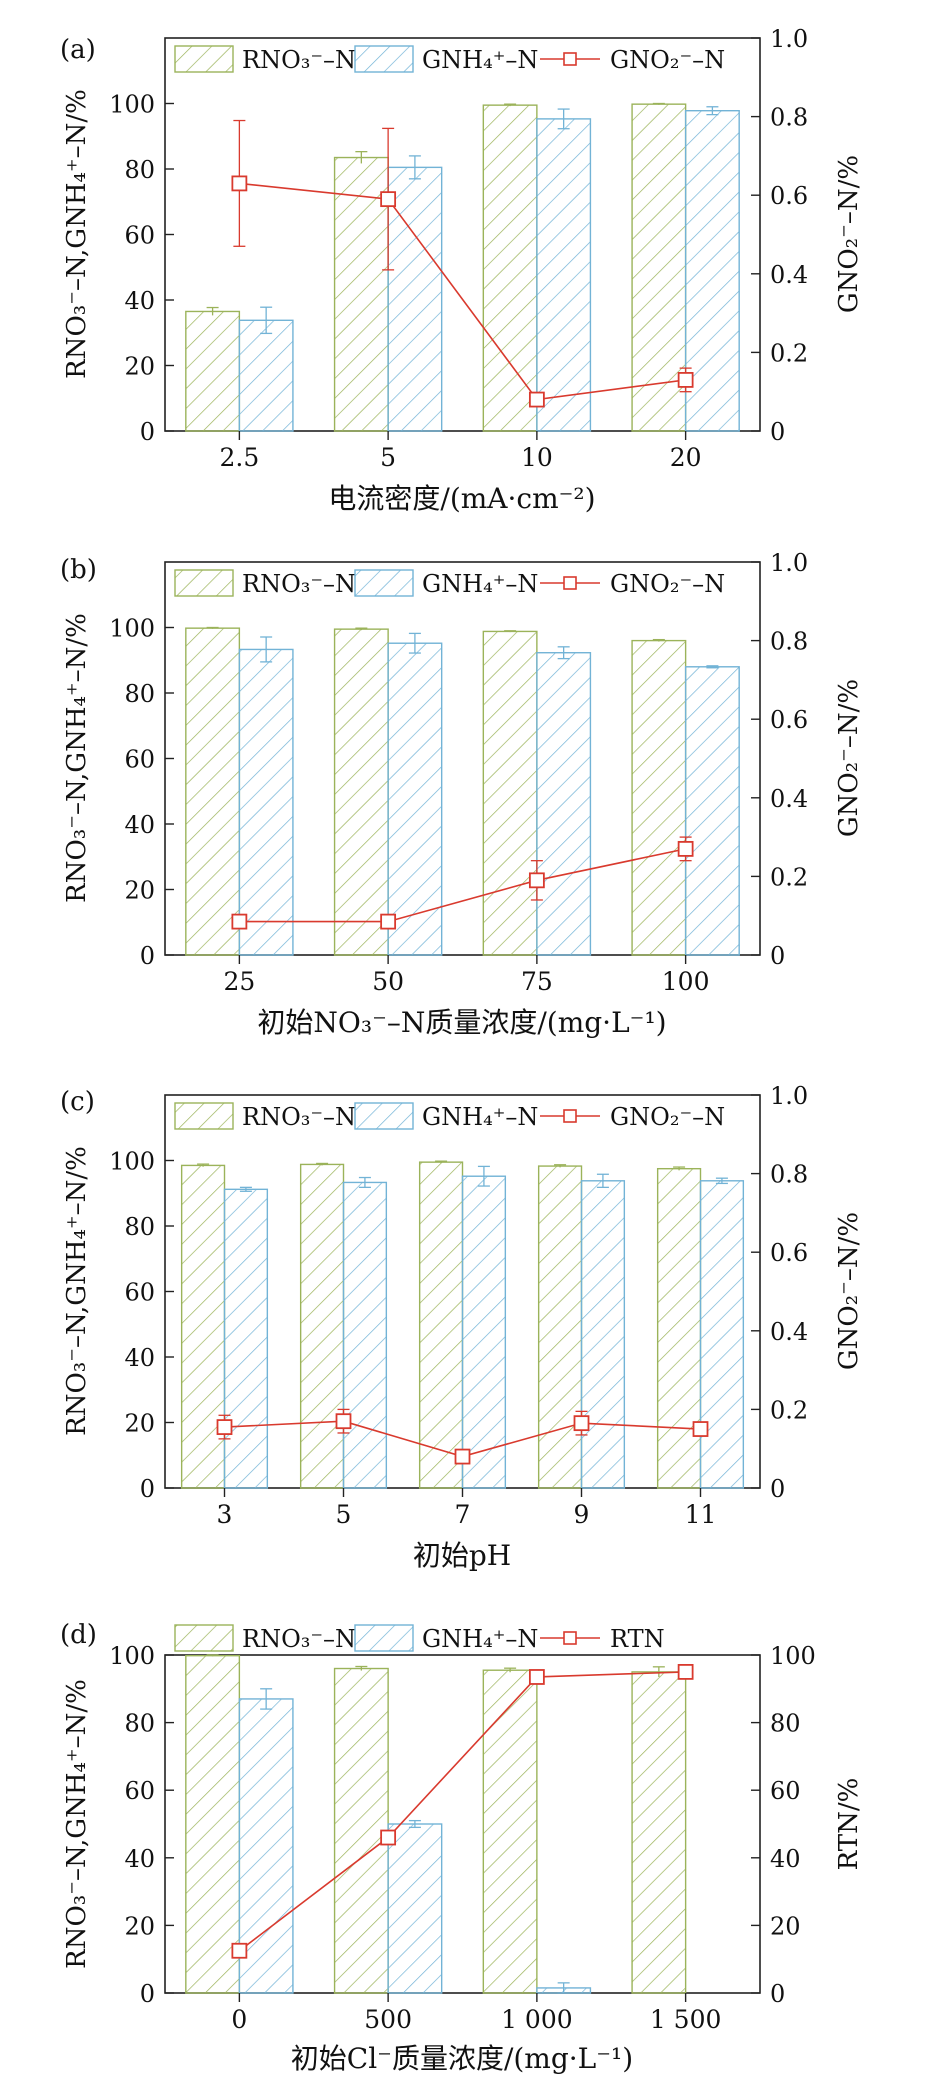 This screenshot has height=2091, width=945. I want to click on panel-c-ylabel: RNO₃⁻–N,GNH₄⁺–N/%, so click(77, 1291).